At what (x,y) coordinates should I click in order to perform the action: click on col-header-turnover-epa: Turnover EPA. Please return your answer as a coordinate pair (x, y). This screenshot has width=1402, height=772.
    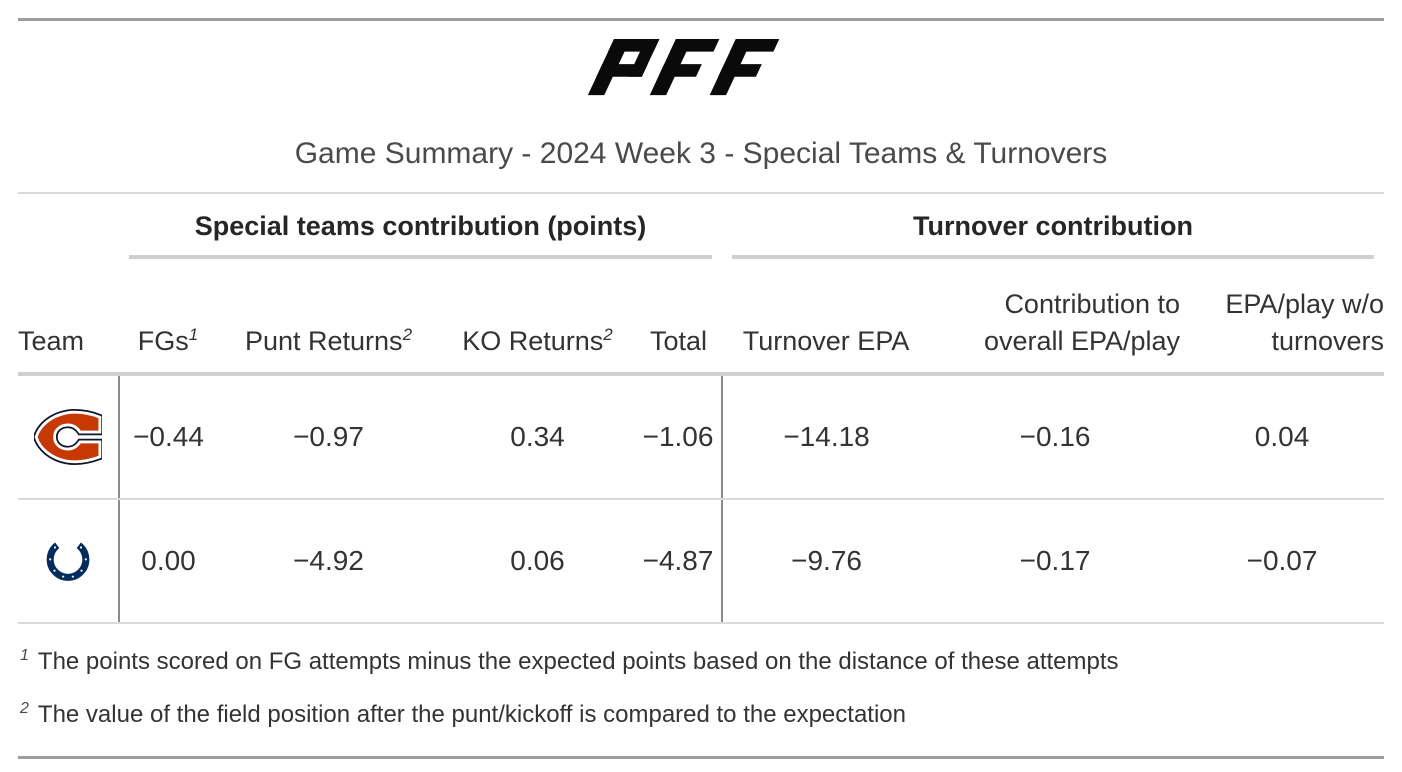
    Looking at the image, I should click on (826, 317).